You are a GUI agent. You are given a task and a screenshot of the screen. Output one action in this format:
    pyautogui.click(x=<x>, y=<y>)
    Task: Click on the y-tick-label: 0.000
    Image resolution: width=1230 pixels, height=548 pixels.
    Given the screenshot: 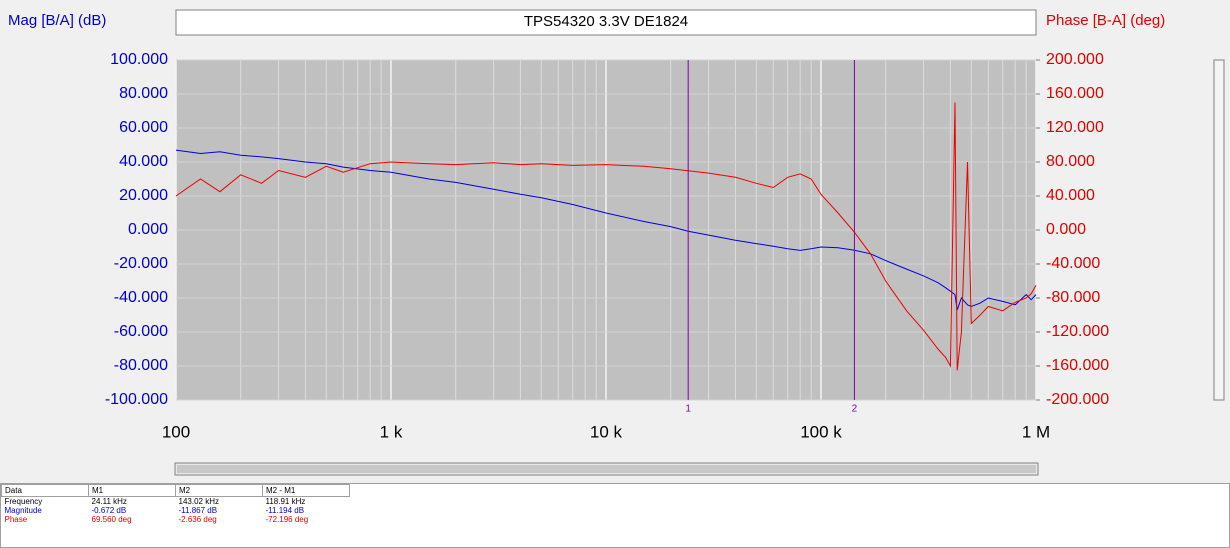 What is the action you would take?
    pyautogui.click(x=148, y=229)
    